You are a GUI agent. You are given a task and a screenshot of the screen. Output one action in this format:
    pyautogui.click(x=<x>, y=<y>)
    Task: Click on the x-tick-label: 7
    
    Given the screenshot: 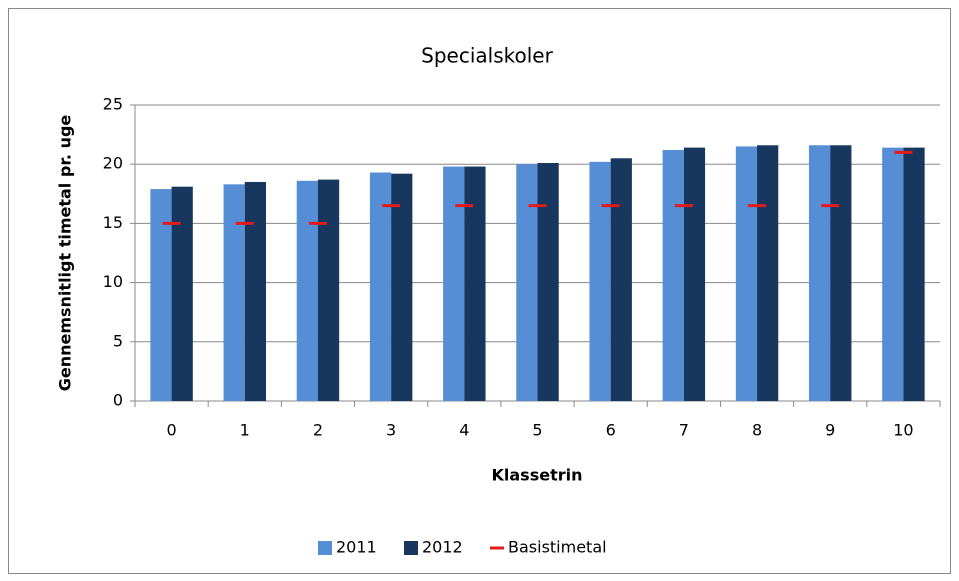 What is the action you would take?
    pyautogui.click(x=684, y=430)
    